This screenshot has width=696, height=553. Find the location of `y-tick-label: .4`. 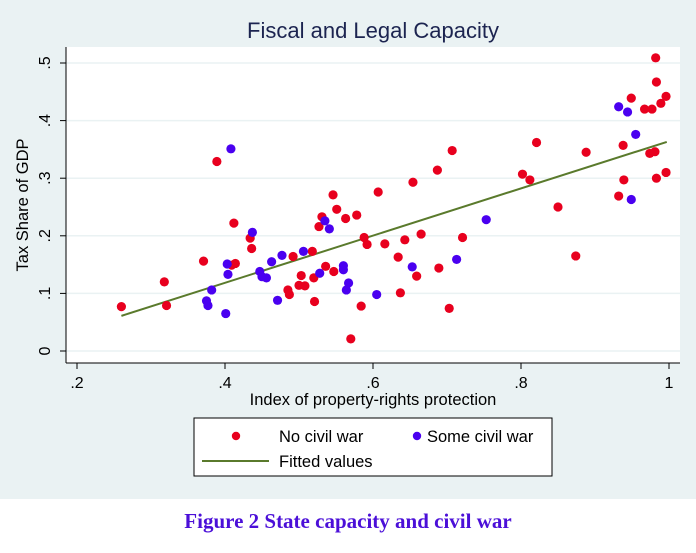

y-tick-label: .4 is located at coordinates (45, 120).